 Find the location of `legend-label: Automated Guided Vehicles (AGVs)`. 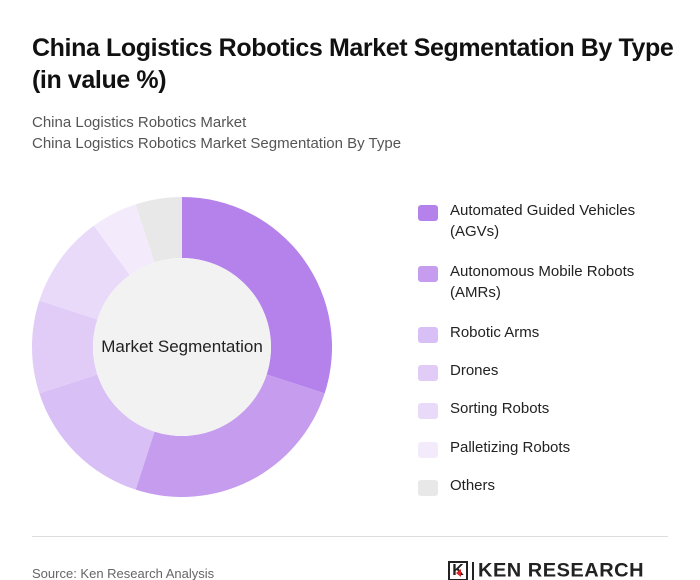

legend-label: Automated Guided Vehicles (AGVs) is located at coordinates (543, 221).